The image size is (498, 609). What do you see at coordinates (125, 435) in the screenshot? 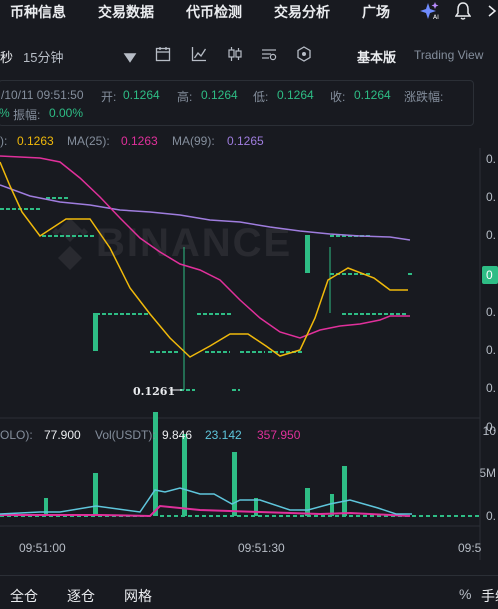
I see `volume-usdt-label: Vol(USDT):` at bounding box center [125, 435].